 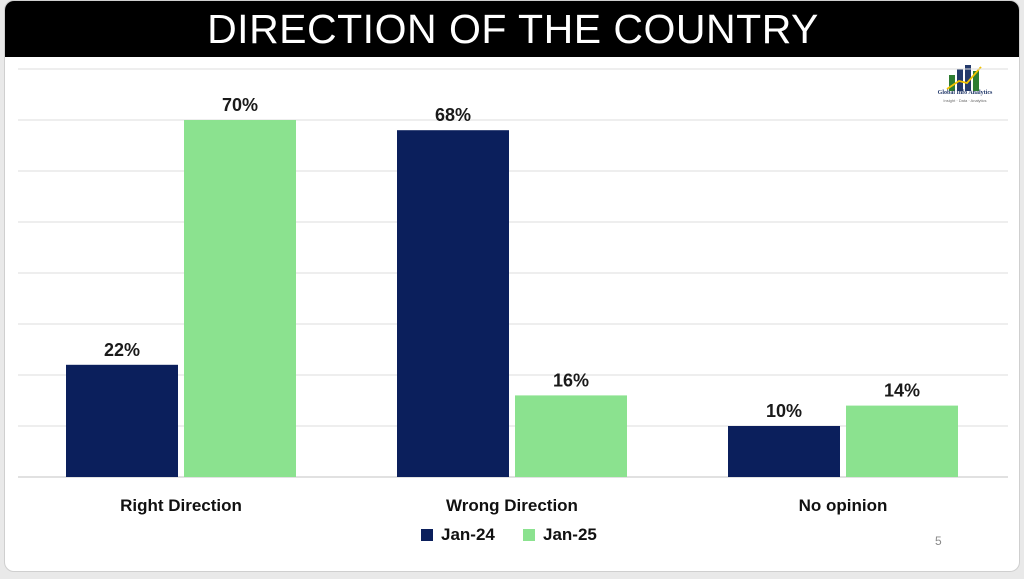 What do you see at coordinates (902, 391) in the screenshot?
I see `data-label: 14%` at bounding box center [902, 391].